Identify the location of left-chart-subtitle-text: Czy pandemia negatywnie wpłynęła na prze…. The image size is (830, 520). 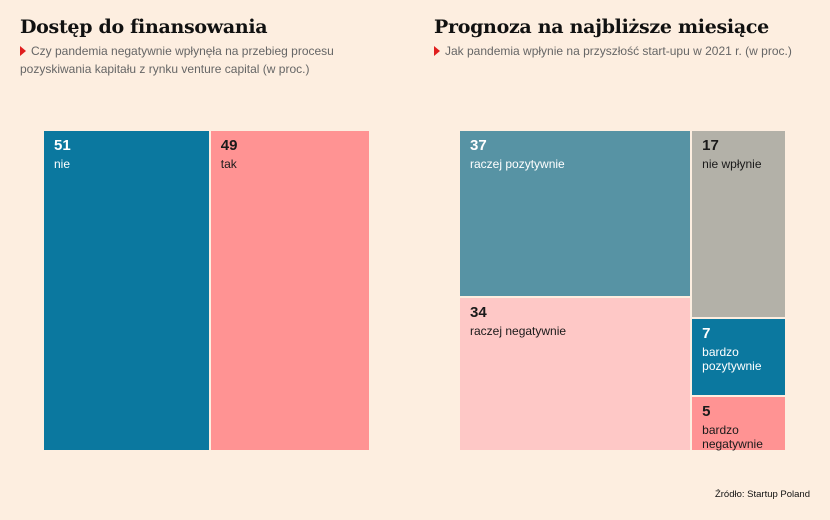
(177, 60).